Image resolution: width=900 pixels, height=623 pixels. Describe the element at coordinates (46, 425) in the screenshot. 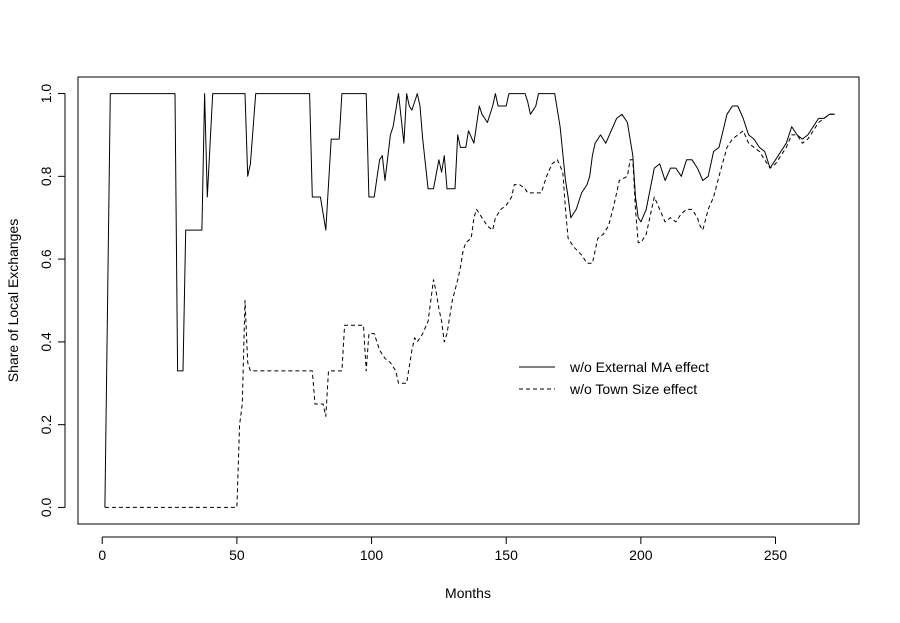

I see `y-tick-label: 0.2` at that location.